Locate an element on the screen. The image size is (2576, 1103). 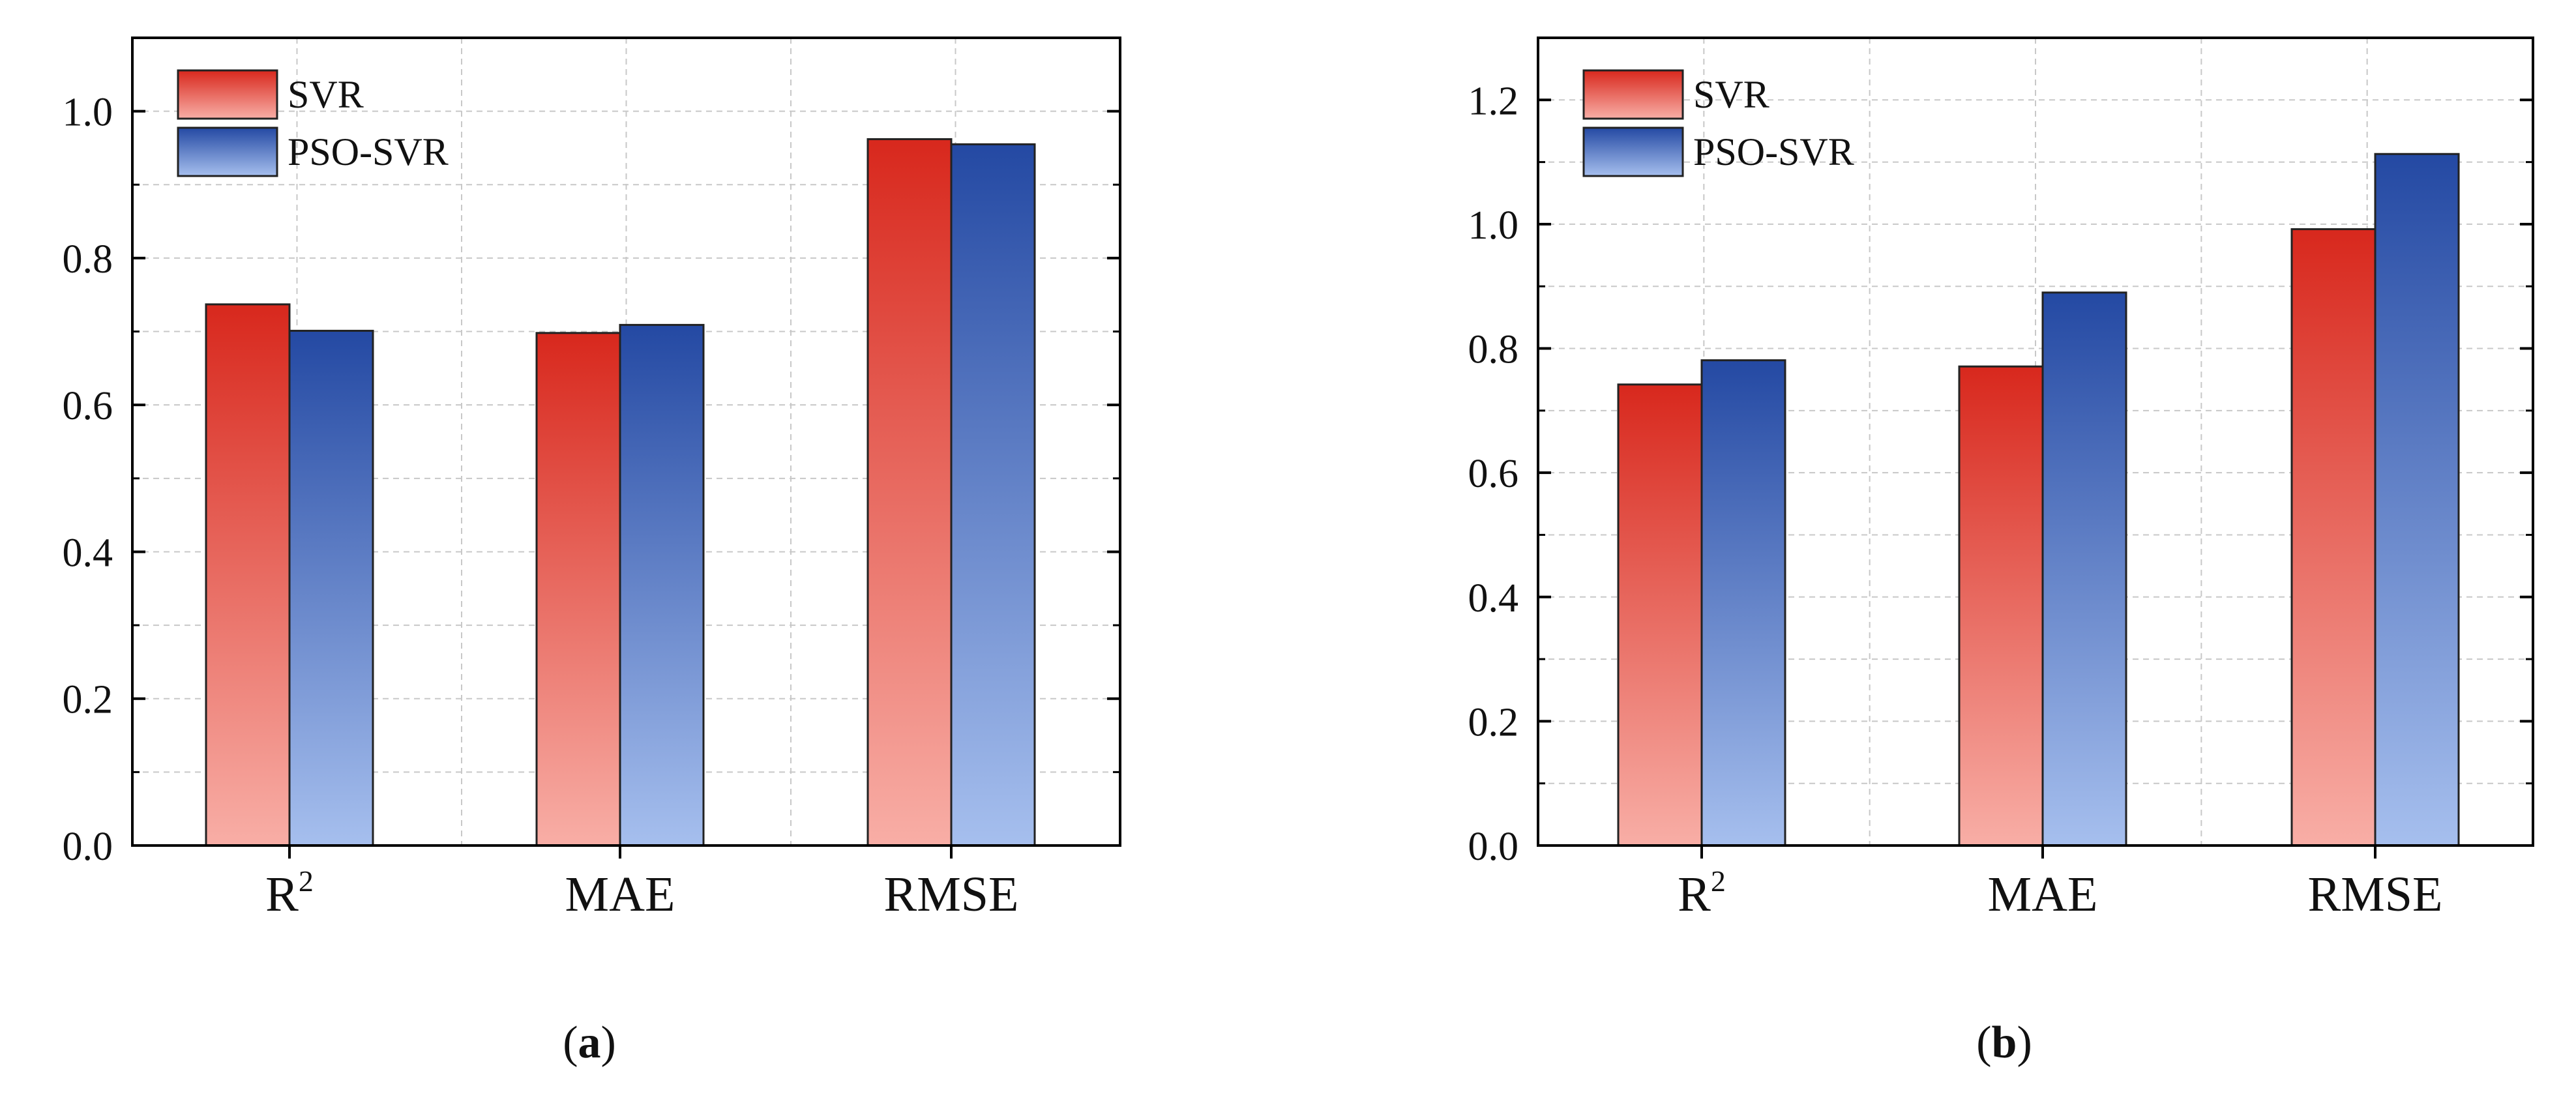
y-tick-label: 1.2 is located at coordinates (1493, 101).